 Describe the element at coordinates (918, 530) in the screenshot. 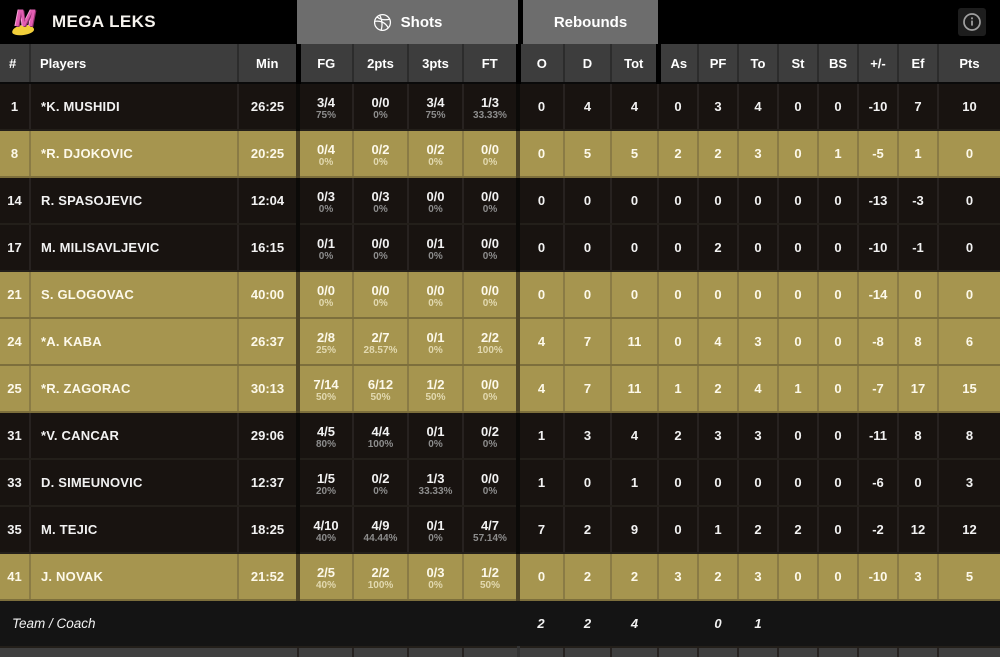

I see `efficiency-cell: 12` at that location.